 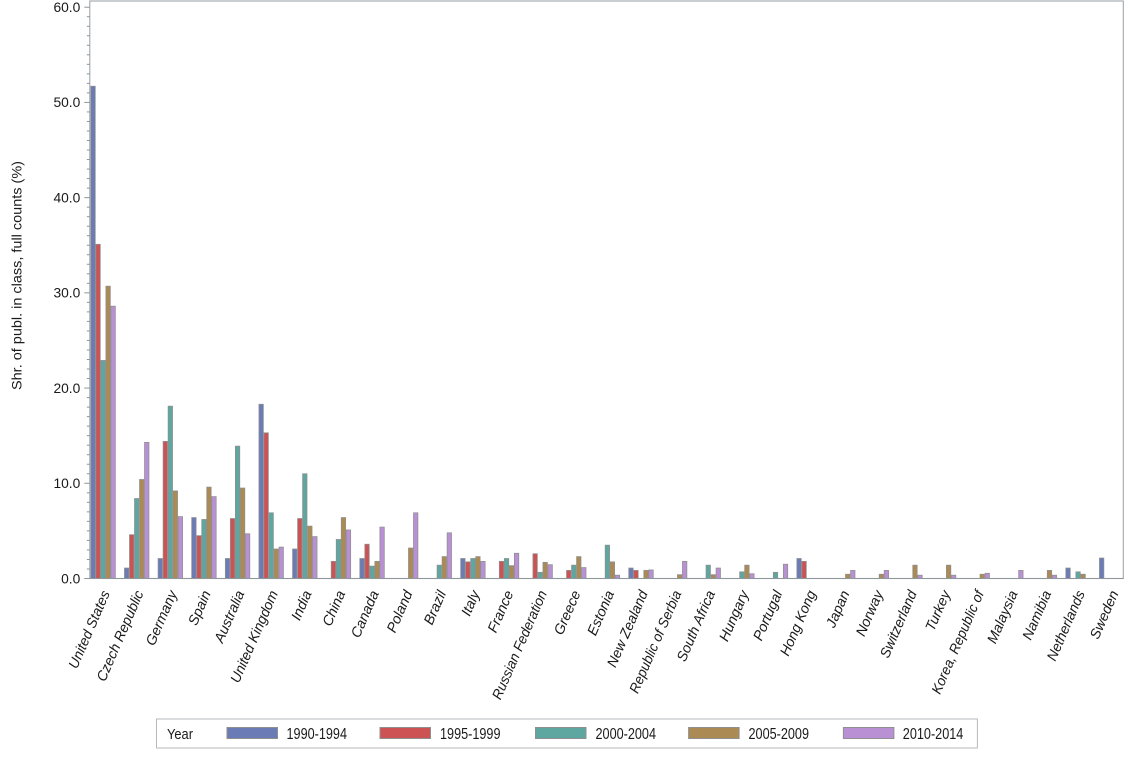 What do you see at coordinates (66, 293) in the screenshot?
I see `svg-text: 30.0` at bounding box center [66, 293].